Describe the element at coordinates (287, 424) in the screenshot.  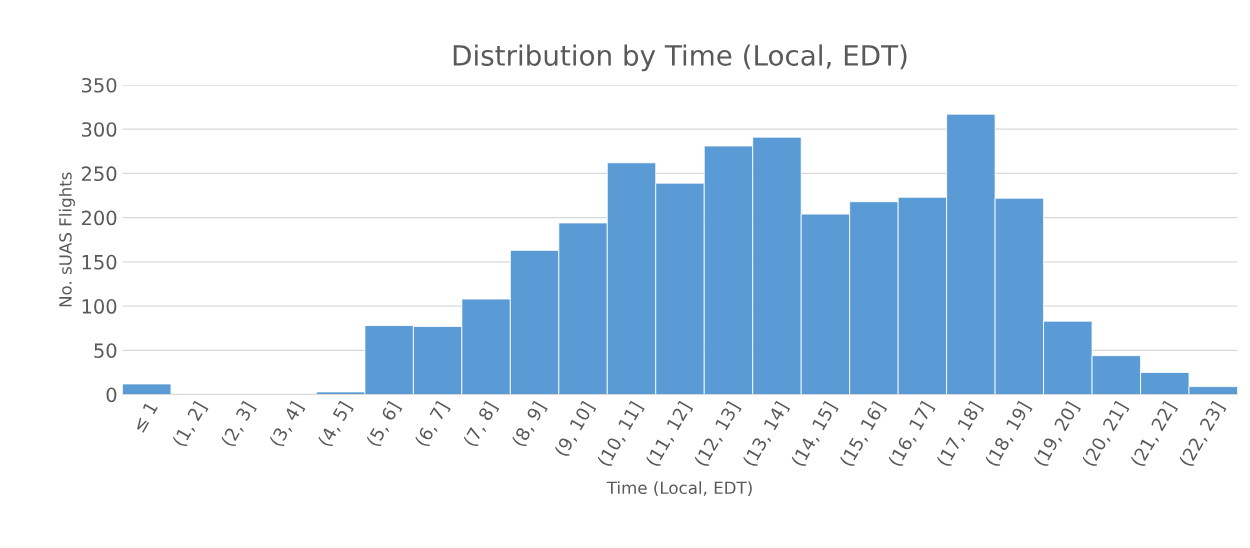
I see `x-tick-label: (3, 4]` at that location.